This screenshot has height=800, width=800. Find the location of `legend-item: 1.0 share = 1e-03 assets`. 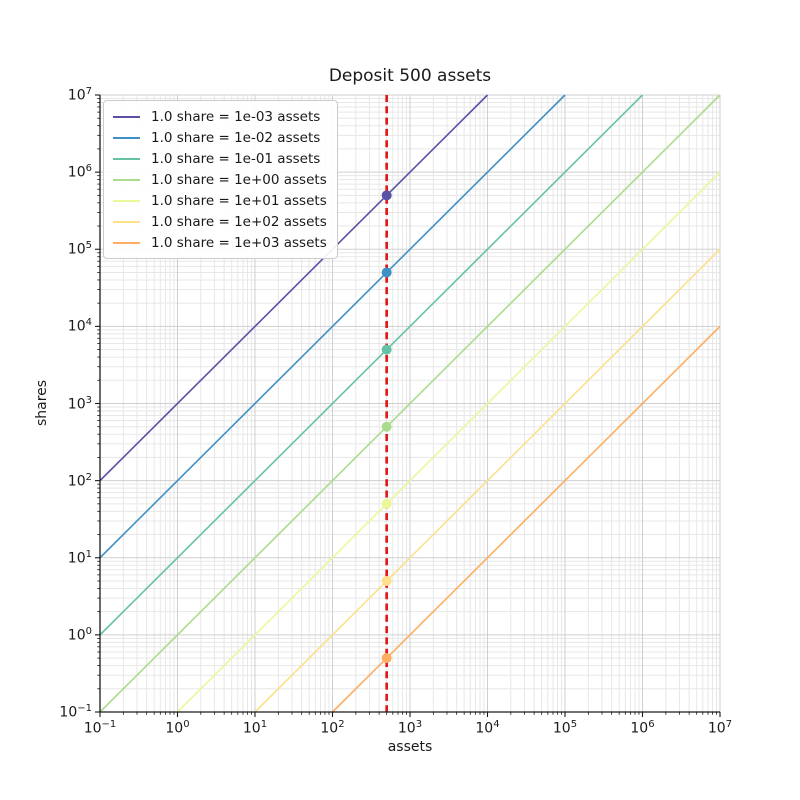

legend-item: 1.0 share = 1e-03 assets is located at coordinates (220, 116).